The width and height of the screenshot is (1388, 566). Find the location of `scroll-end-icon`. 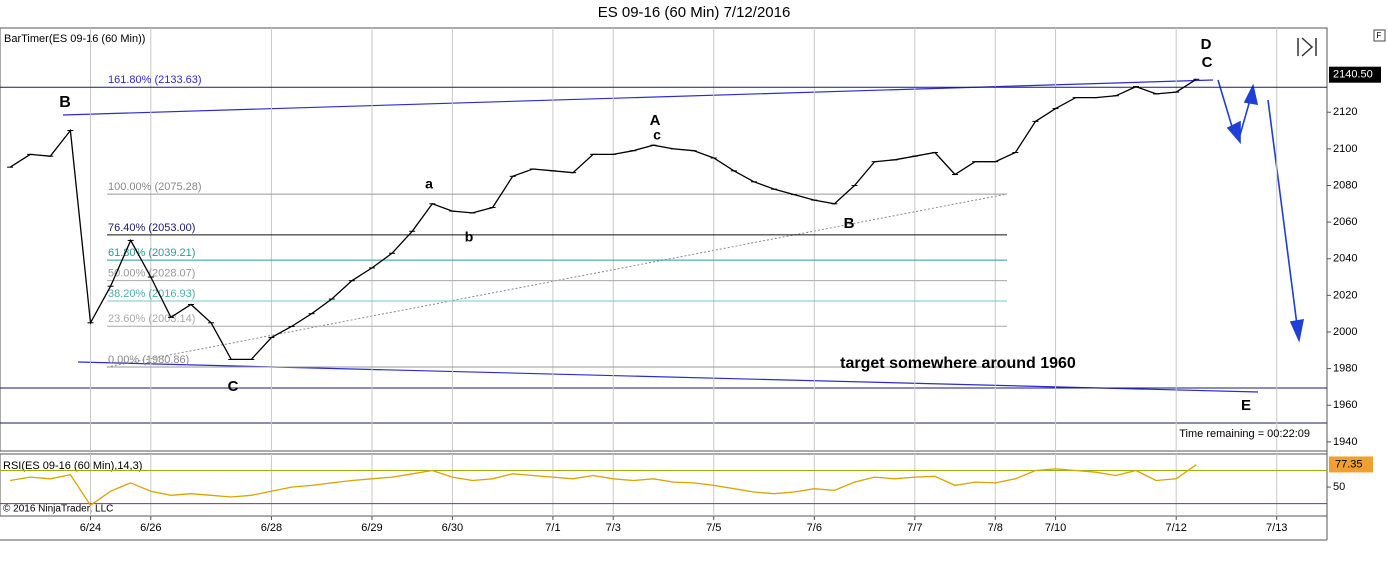

scroll-end-icon is located at coordinates (1307, 47).